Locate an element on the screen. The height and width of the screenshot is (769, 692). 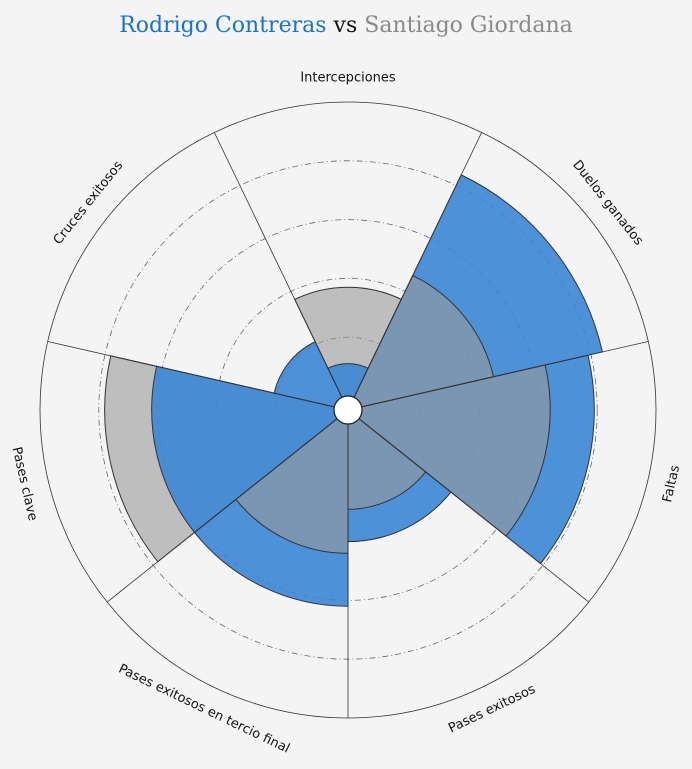
category-label: Intercepciones is located at coordinates (348, 78).